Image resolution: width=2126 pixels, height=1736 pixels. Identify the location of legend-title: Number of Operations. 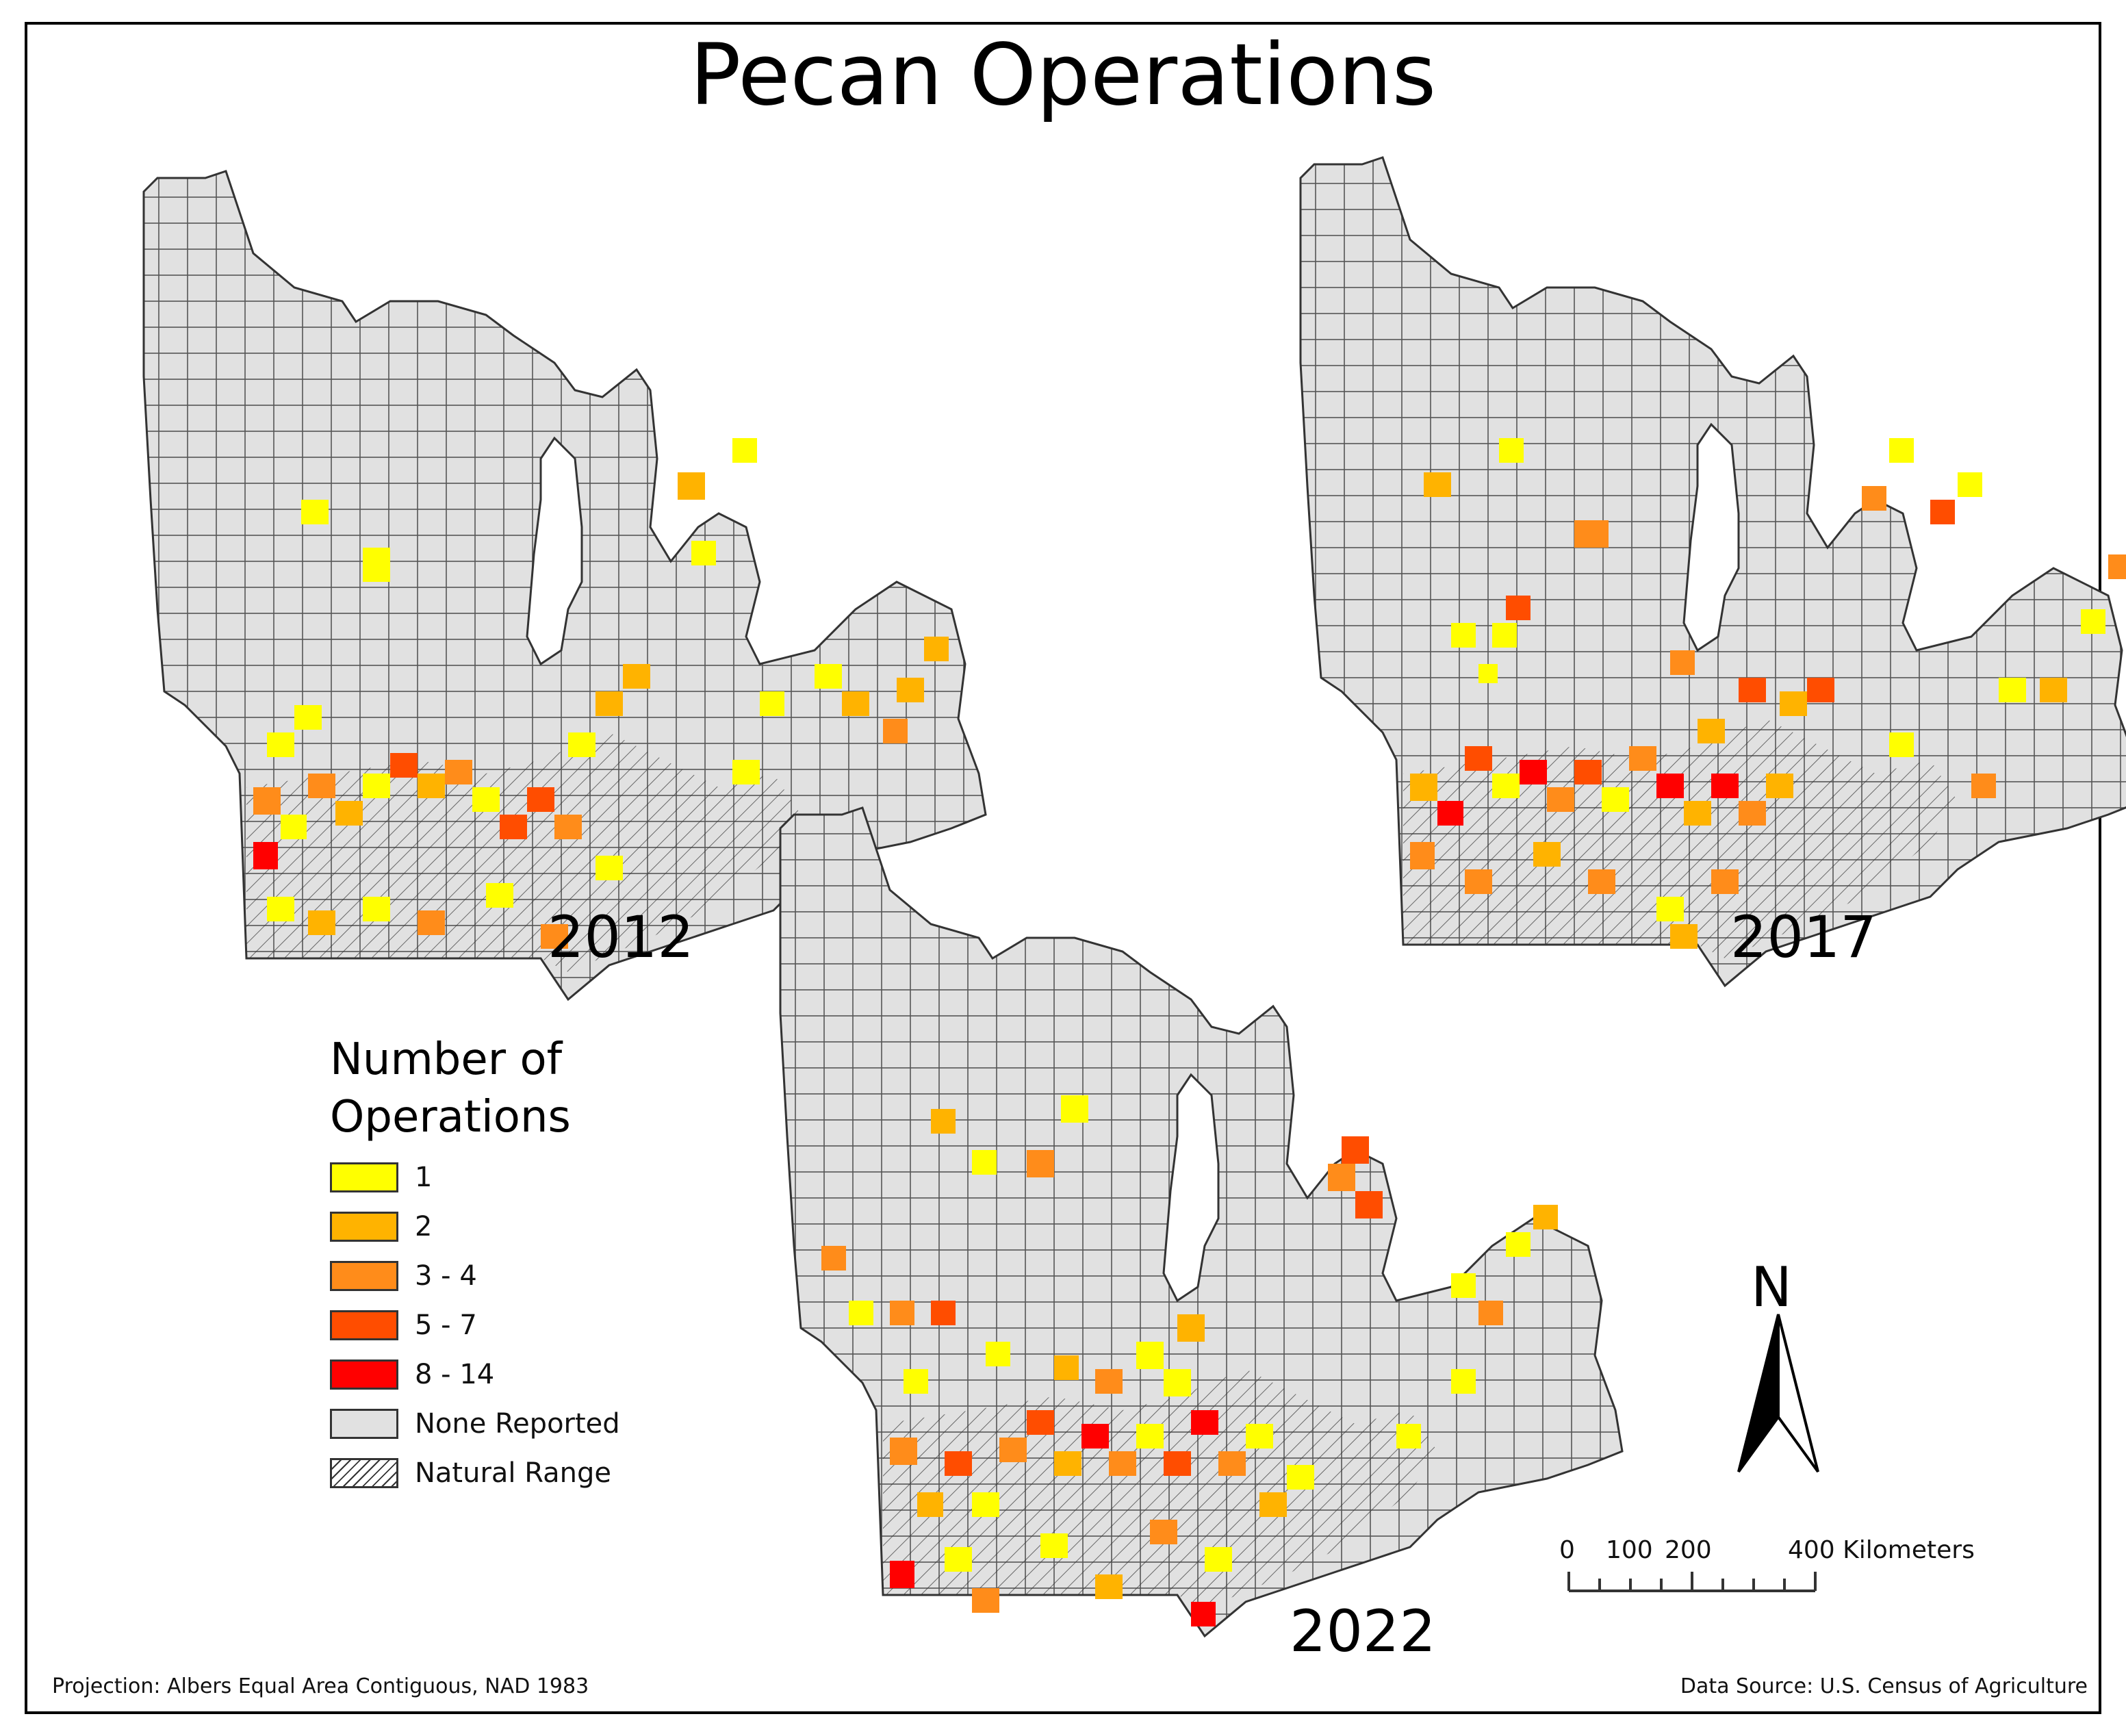
(450, 1088).